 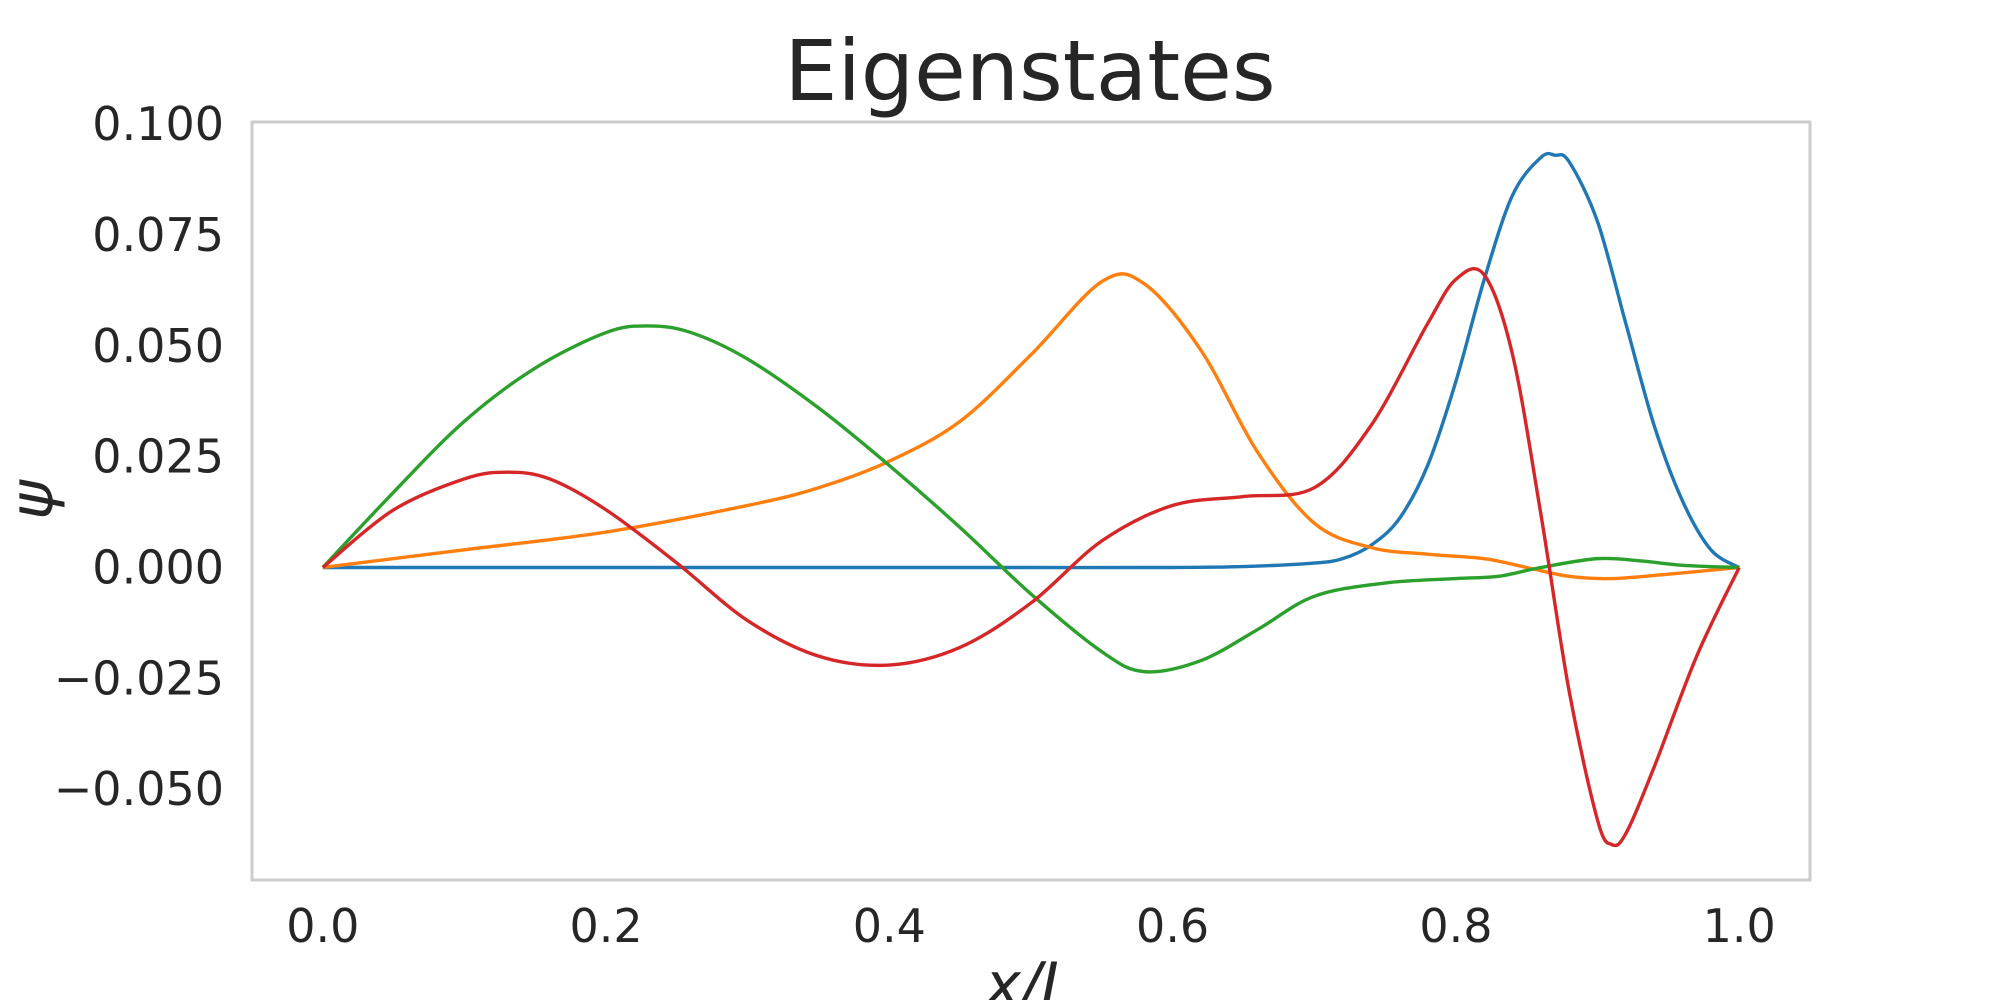 I want to click on x-tick-label: 0.8, so click(x=1455, y=926).